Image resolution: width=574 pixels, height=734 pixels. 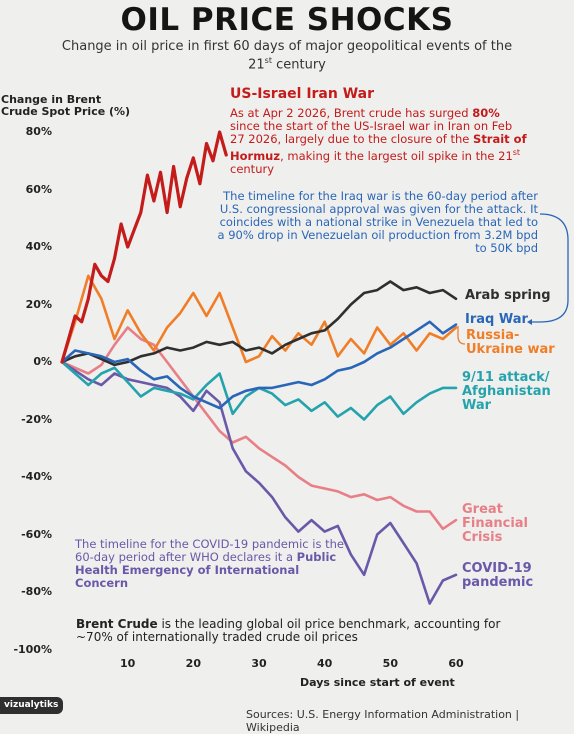 I want to click on y-tick-label: -20%, so click(x=36, y=419).